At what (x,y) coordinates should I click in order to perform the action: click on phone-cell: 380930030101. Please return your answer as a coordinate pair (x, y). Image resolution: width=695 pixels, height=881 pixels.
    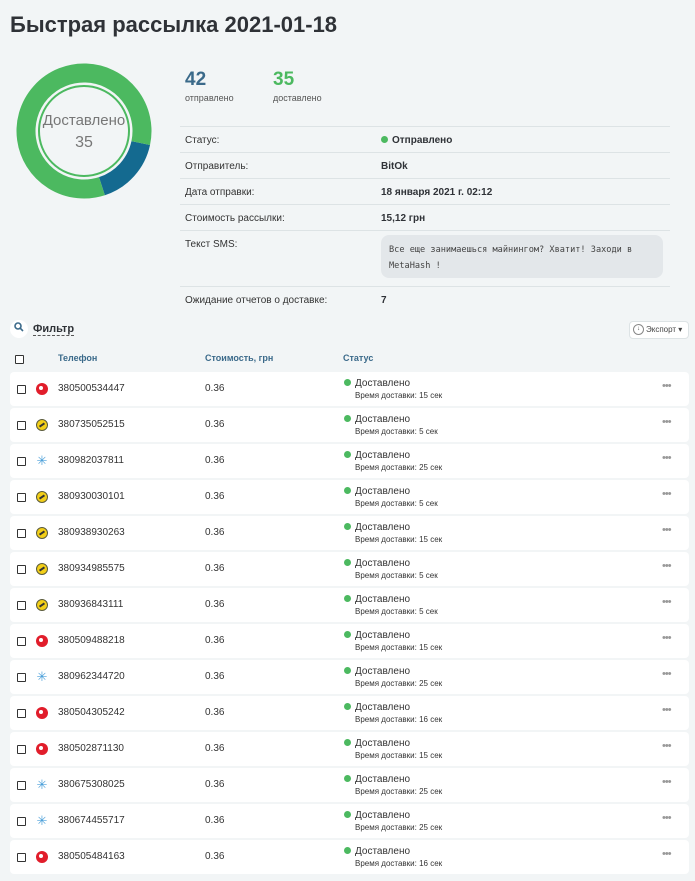
    Looking at the image, I should click on (91, 496).